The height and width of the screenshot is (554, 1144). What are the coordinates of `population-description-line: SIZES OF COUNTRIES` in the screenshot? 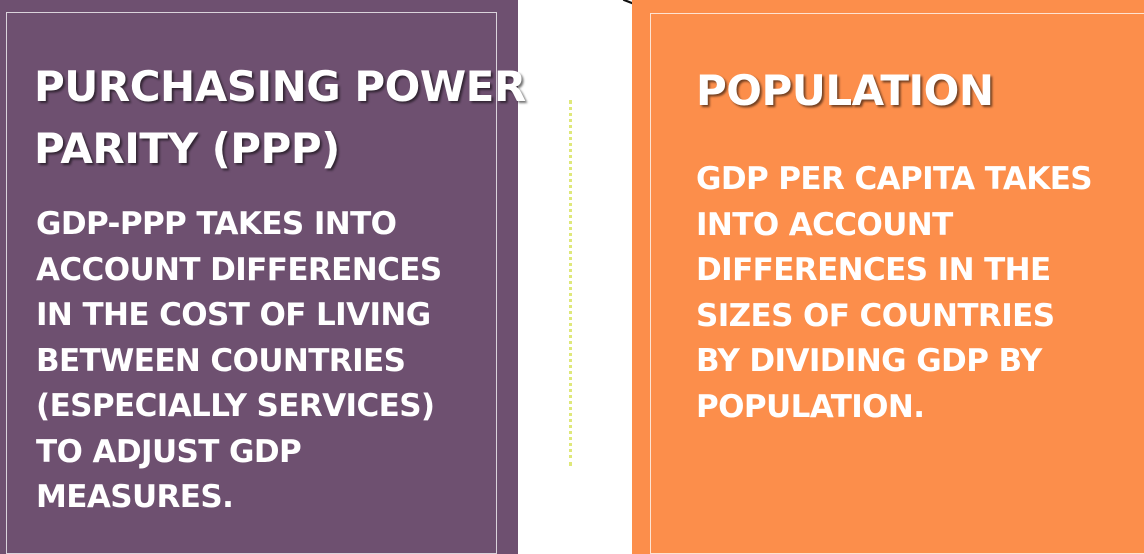 It's located at (875, 315).